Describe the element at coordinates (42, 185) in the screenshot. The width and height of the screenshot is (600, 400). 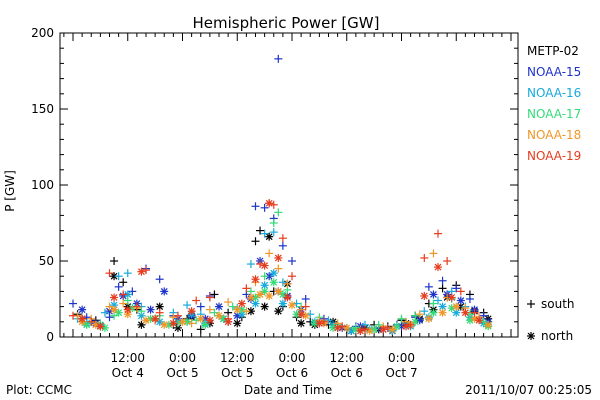
I see `y-tick-label: 100` at that location.